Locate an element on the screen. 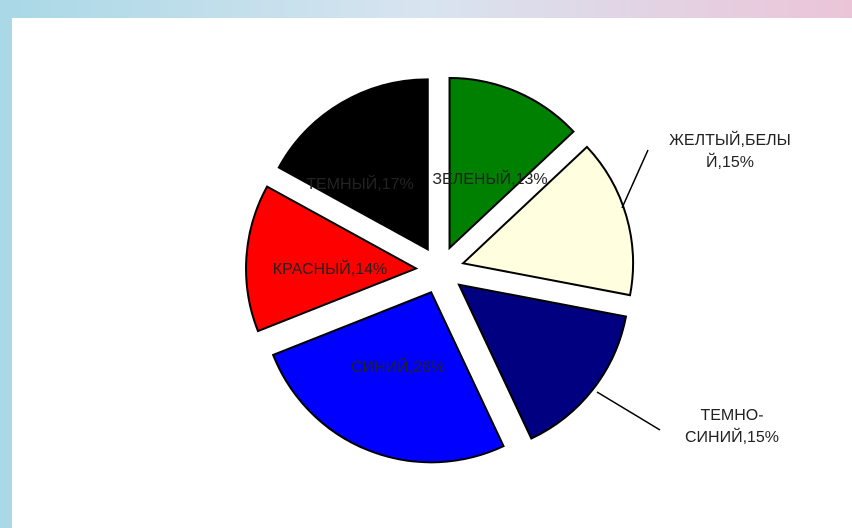 The image size is (852, 528). data-label-line: СИНИЙ,26% is located at coordinates (398, 366).